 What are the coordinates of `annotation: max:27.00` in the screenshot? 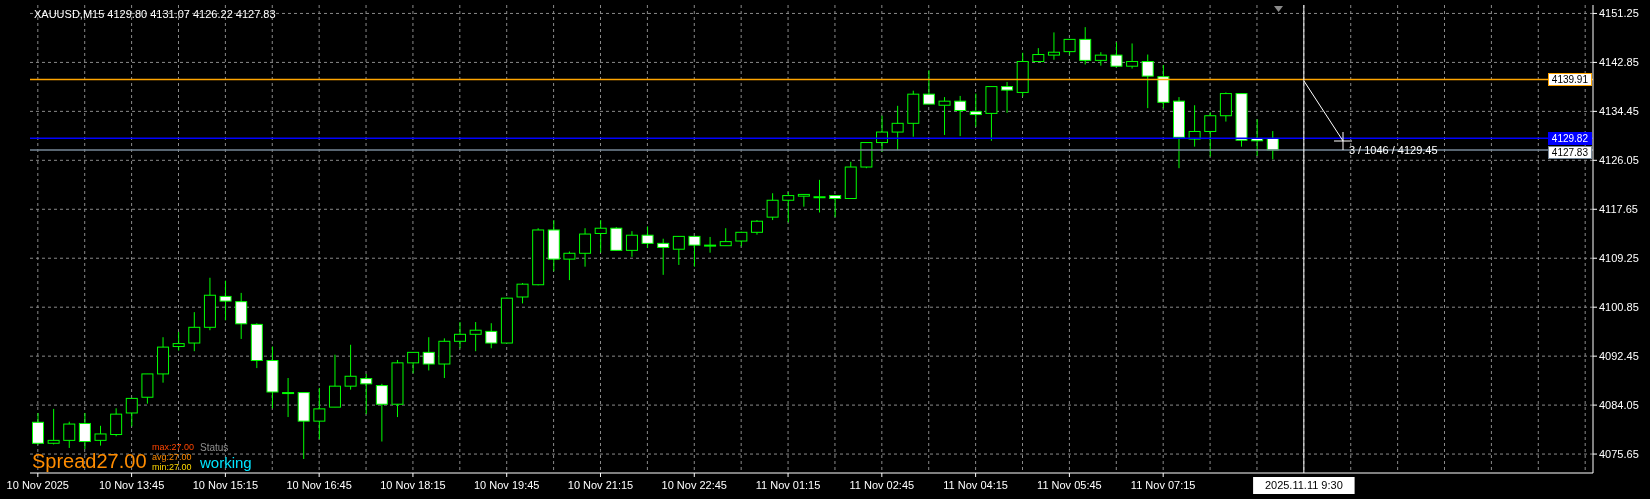 It's located at (173, 447).